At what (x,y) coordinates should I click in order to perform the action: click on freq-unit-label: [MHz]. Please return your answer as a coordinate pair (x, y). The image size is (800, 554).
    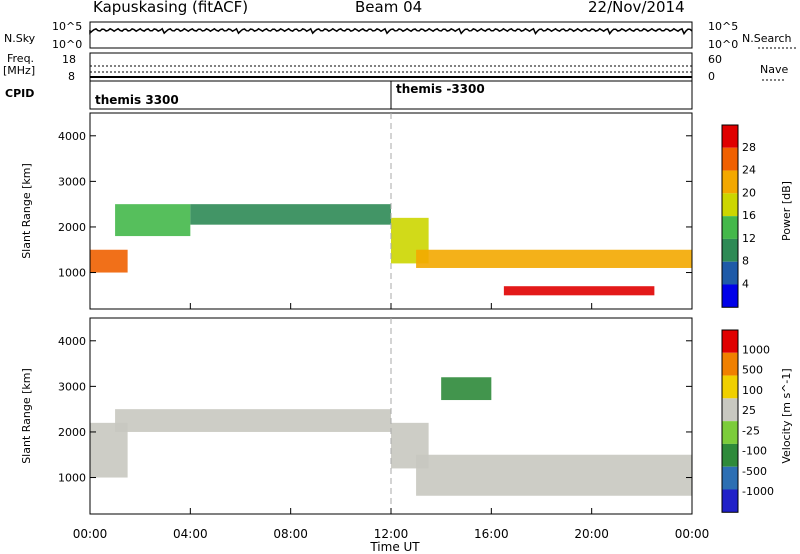
    Looking at the image, I should click on (19, 70).